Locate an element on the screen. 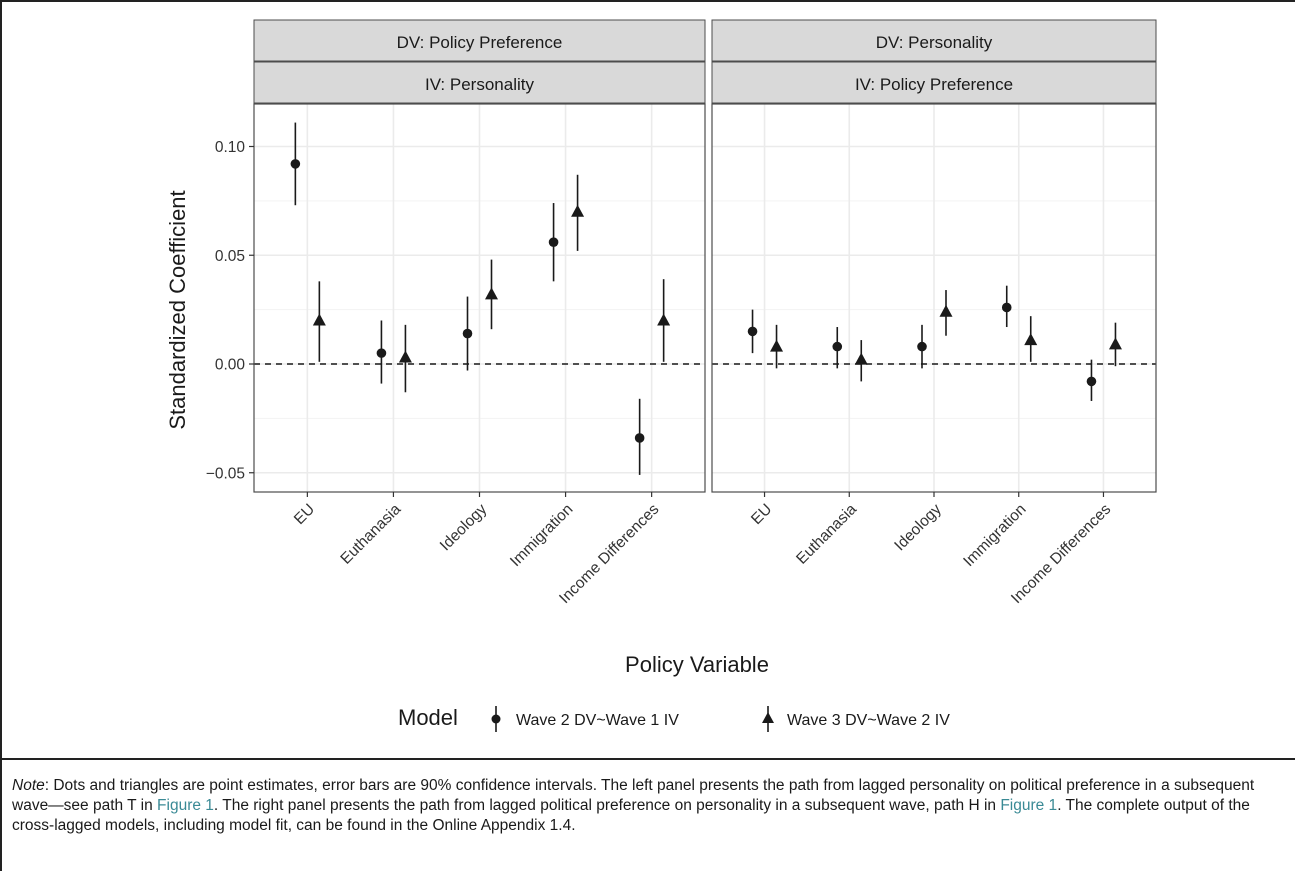 The height and width of the screenshot is (871, 1295). figure-1-link: Figure 1 is located at coordinates (185, 805).